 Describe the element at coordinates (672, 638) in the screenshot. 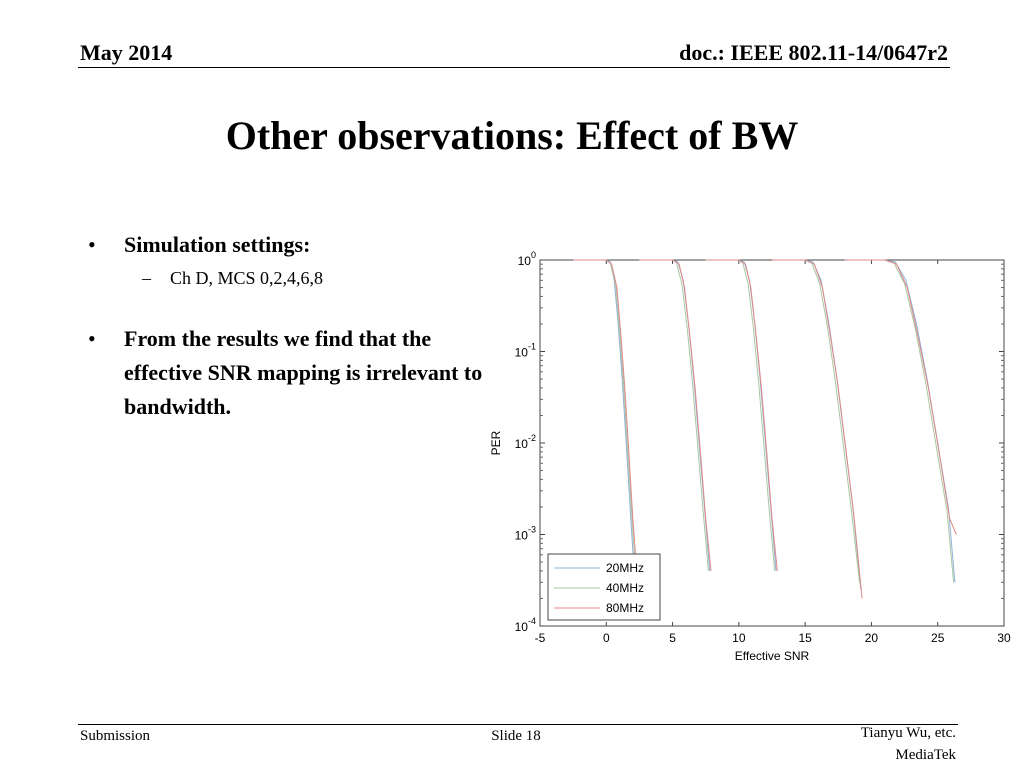

I see `x-tick-label: 5` at that location.